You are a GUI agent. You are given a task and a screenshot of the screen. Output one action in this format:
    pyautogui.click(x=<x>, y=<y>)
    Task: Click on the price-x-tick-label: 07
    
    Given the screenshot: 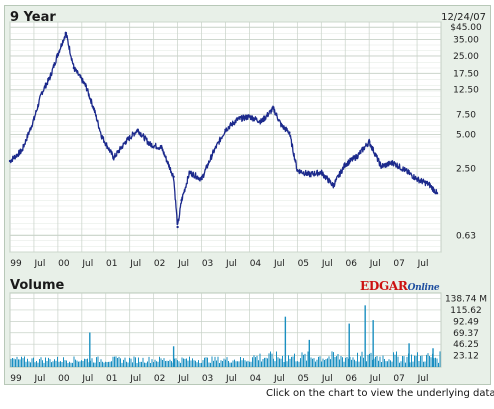 What is the action you would take?
    pyautogui.click(x=398, y=264)
    